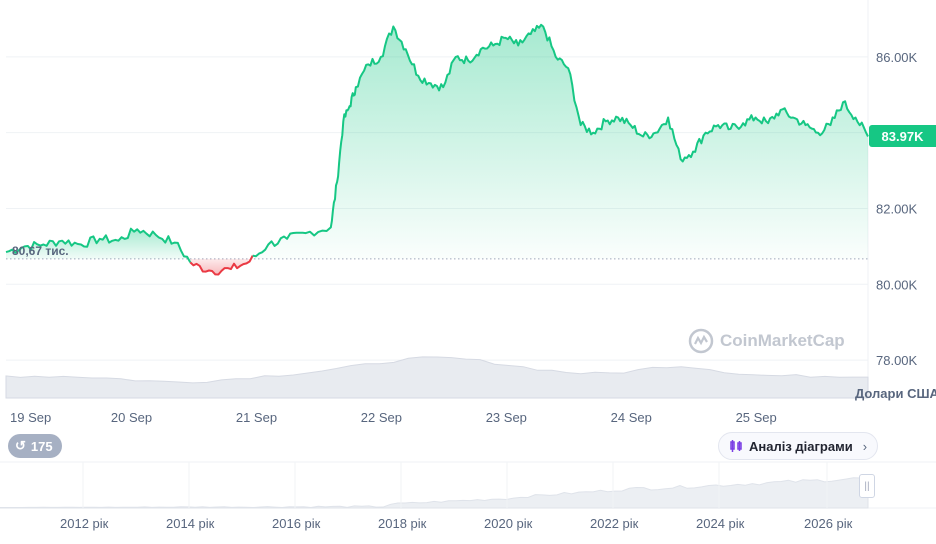 The height and width of the screenshot is (544, 936). What do you see at coordinates (296, 523) in the screenshot?
I see `navigator-tick-label: 2016 рік` at bounding box center [296, 523].